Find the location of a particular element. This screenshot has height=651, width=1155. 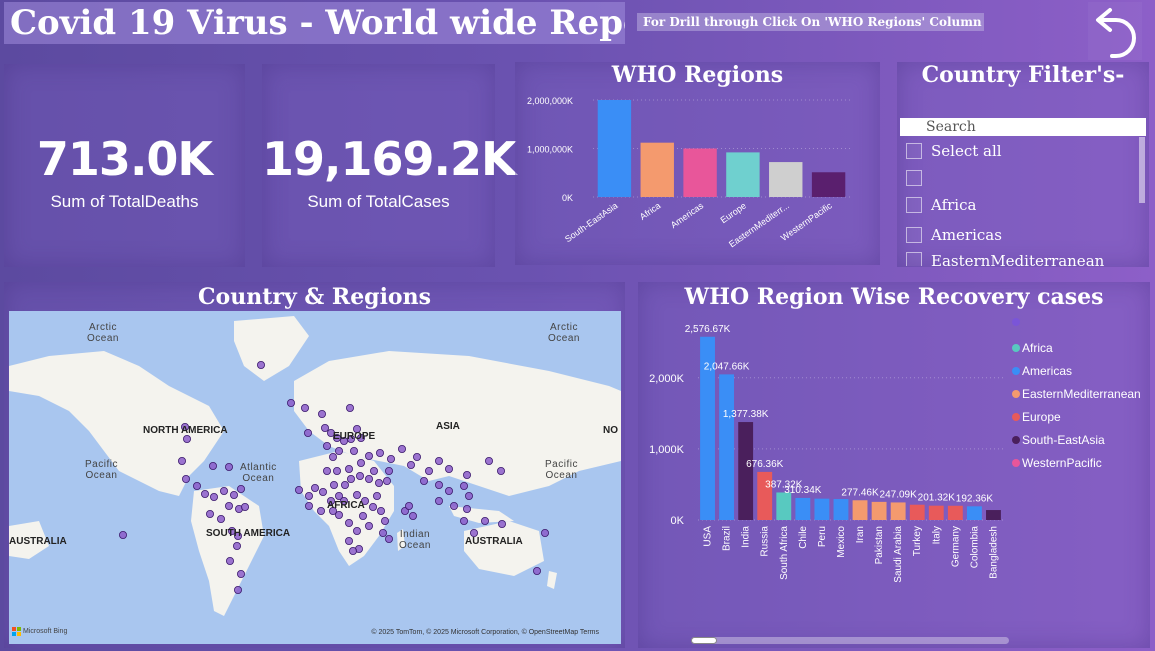

legend-item: EasternMediterranean is located at coordinates (1076, 394).